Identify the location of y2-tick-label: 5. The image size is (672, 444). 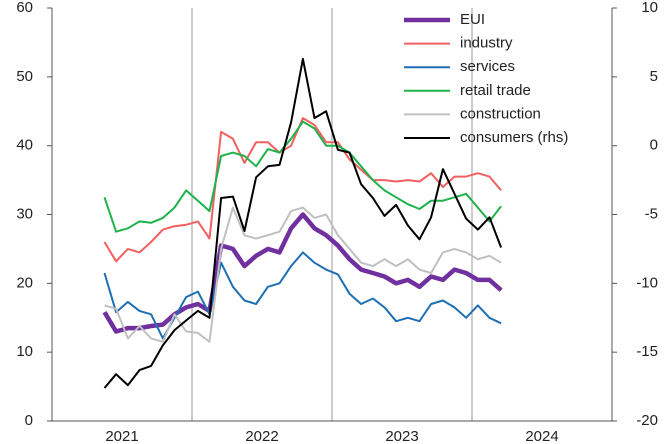
(654, 76).